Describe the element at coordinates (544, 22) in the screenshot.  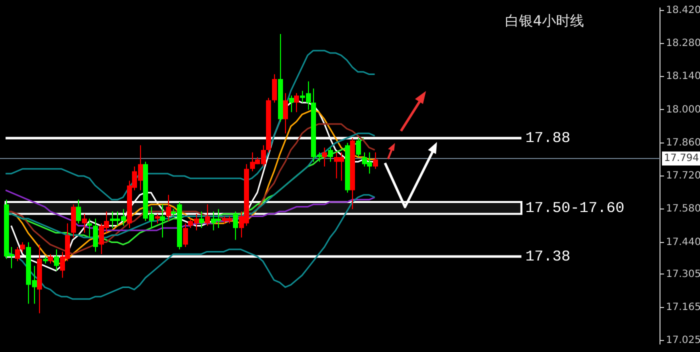
I see `text: 白银4小时线` at that location.